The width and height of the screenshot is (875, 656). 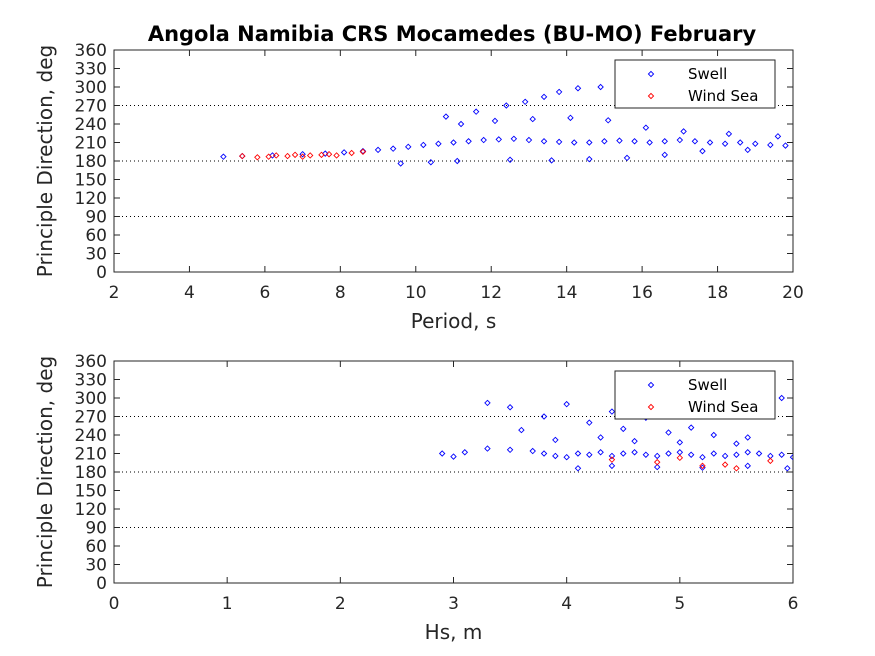 I want to click on x-tick-label: 10, so click(x=416, y=293).